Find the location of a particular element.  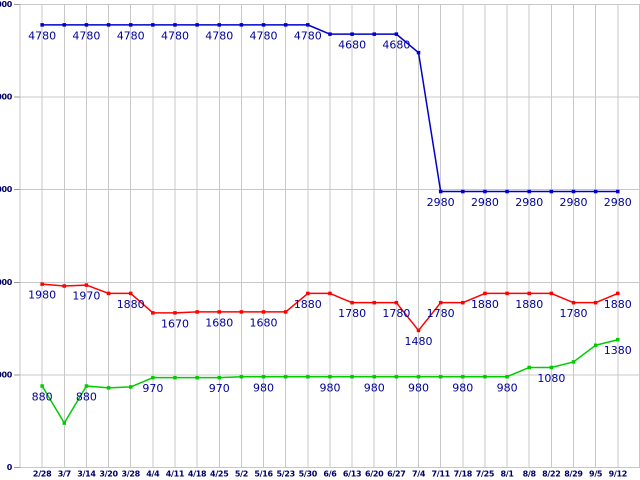

y-axis-tick-label: 5000 is located at coordinates (6, 4).